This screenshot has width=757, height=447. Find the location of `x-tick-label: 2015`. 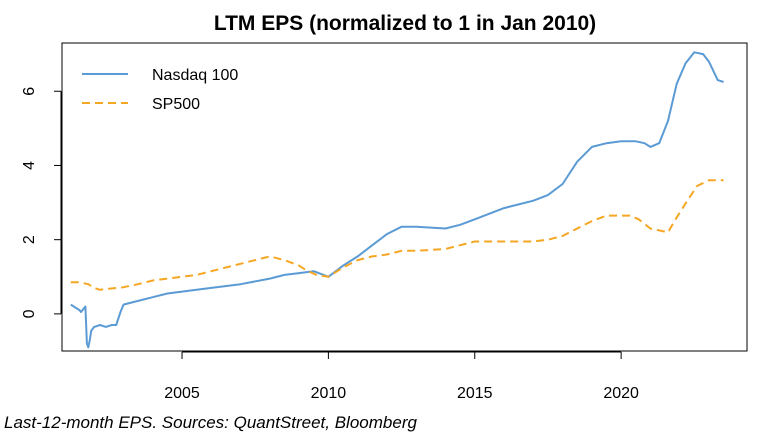

x-tick-label: 2015 is located at coordinates (475, 393).